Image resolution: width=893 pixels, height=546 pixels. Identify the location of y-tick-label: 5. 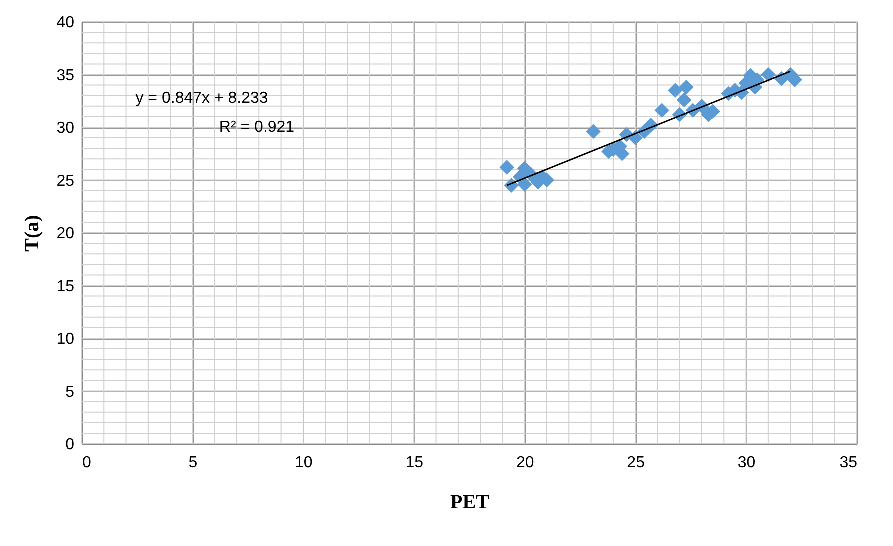
(70, 392).